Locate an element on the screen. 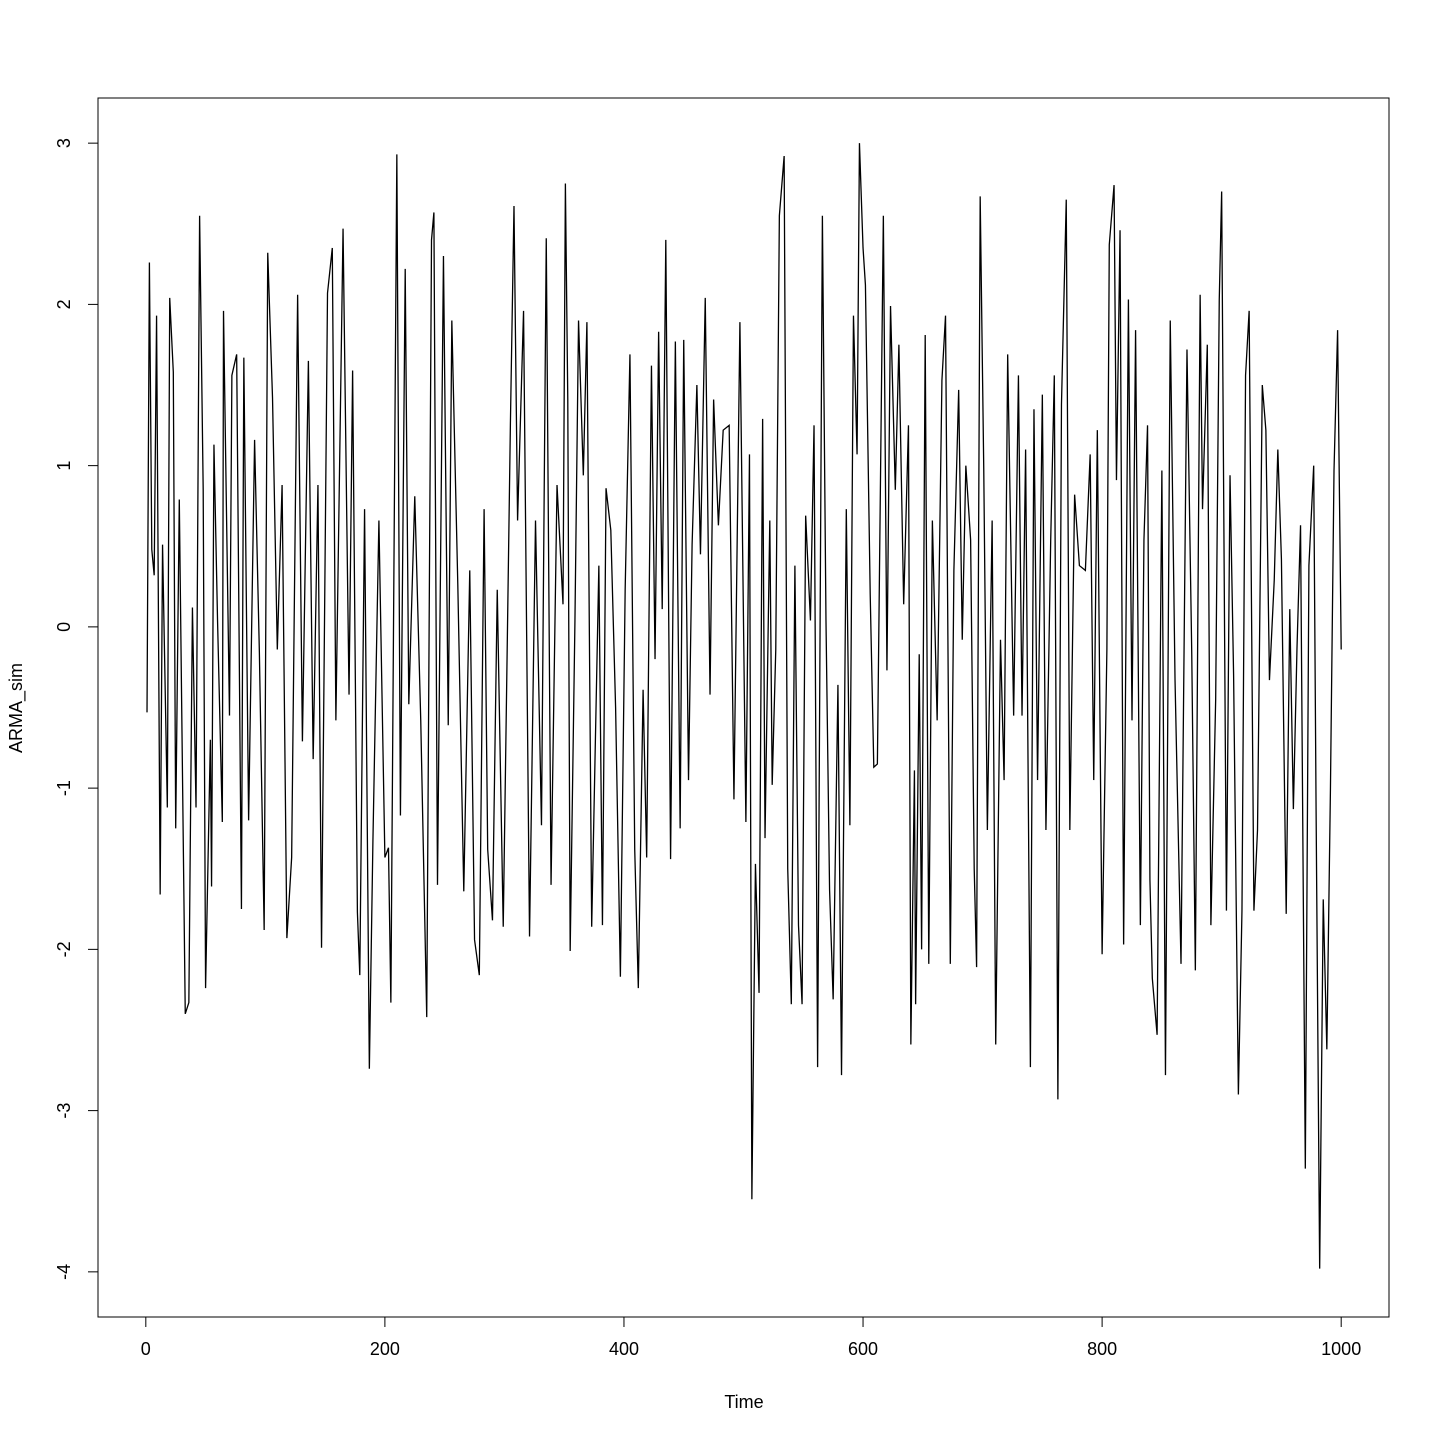 This screenshot has width=1440, height=1445. y-axis-label: ARMA_sim is located at coordinates (16, 708).